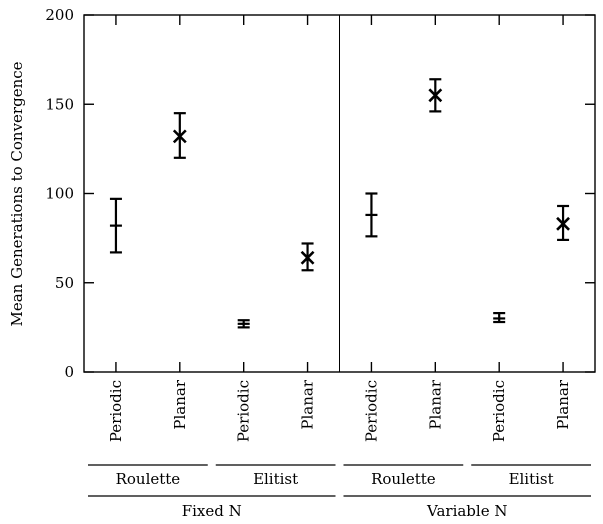 This screenshot has height=524, width=603. I want to click on y-tick-label: 200, so click(59, 15).